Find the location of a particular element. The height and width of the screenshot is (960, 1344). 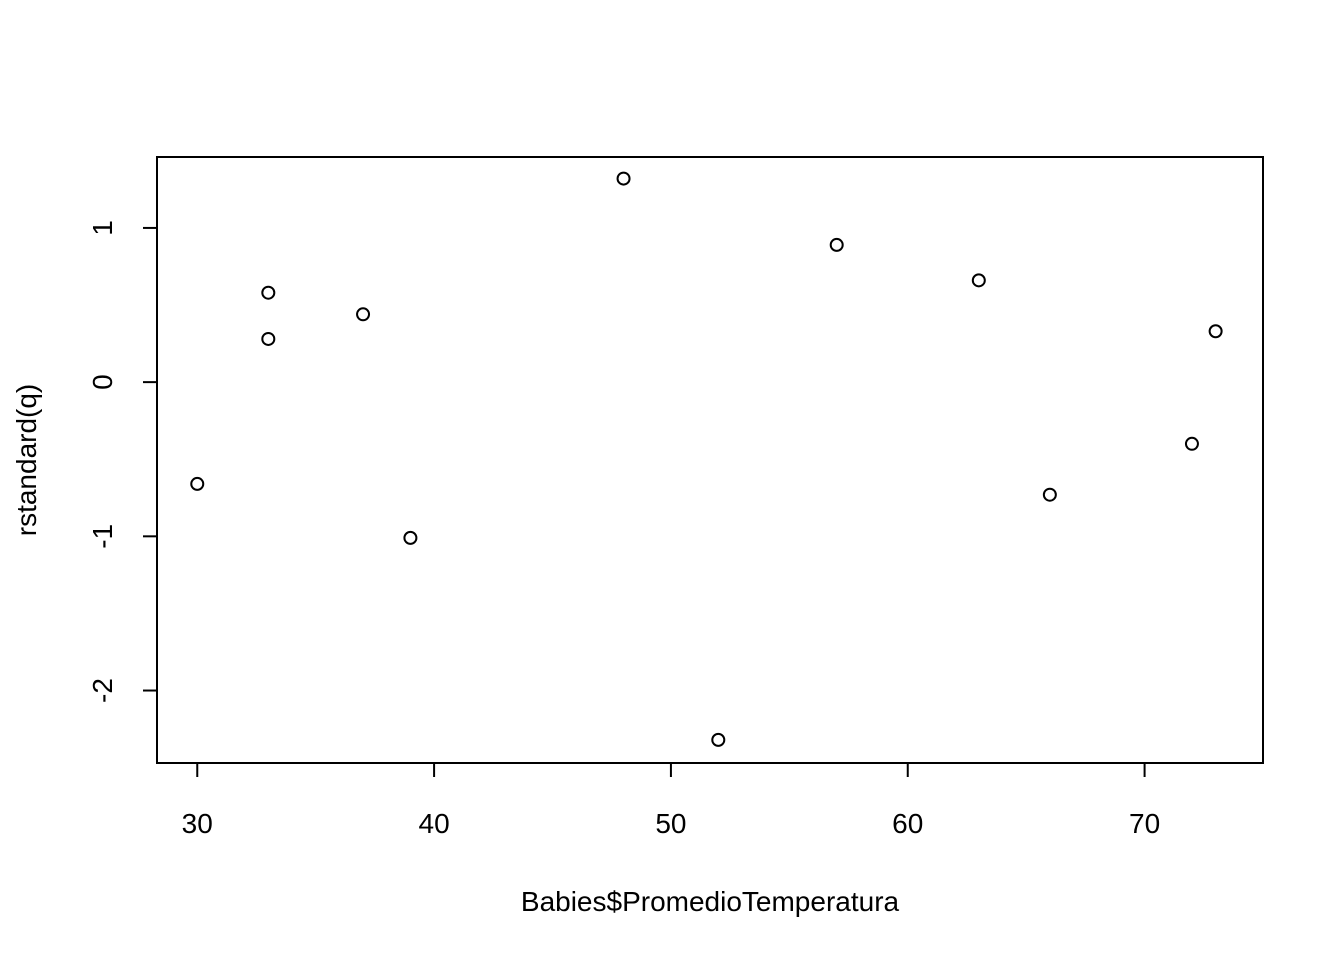

x-tick-label: 70 is located at coordinates (1144, 823).